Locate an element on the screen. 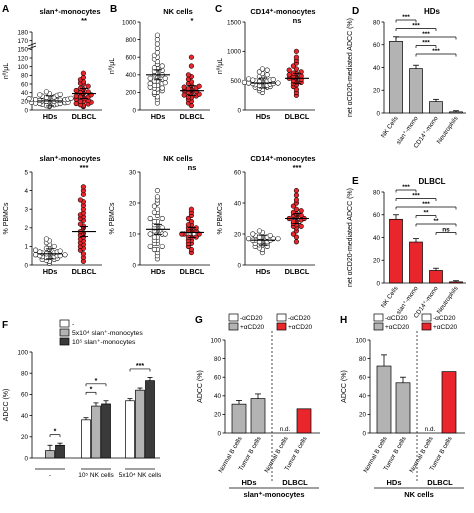  y-tick-label: 400 is located at coordinates (130, 75).